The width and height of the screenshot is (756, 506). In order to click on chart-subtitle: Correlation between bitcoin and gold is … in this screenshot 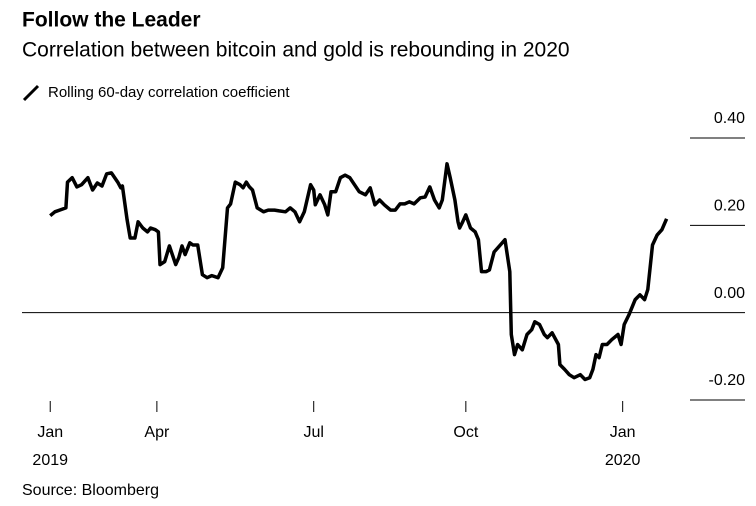, I will do `click(296, 50)`.